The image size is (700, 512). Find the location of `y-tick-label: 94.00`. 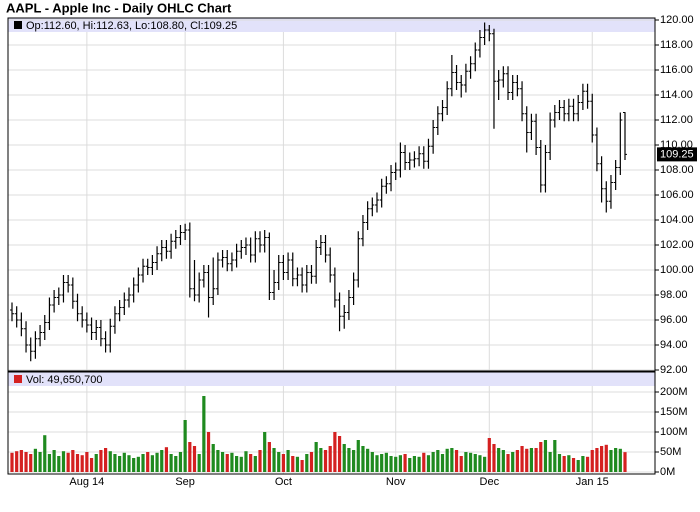

y-tick-label: 94.00 is located at coordinates (674, 345).